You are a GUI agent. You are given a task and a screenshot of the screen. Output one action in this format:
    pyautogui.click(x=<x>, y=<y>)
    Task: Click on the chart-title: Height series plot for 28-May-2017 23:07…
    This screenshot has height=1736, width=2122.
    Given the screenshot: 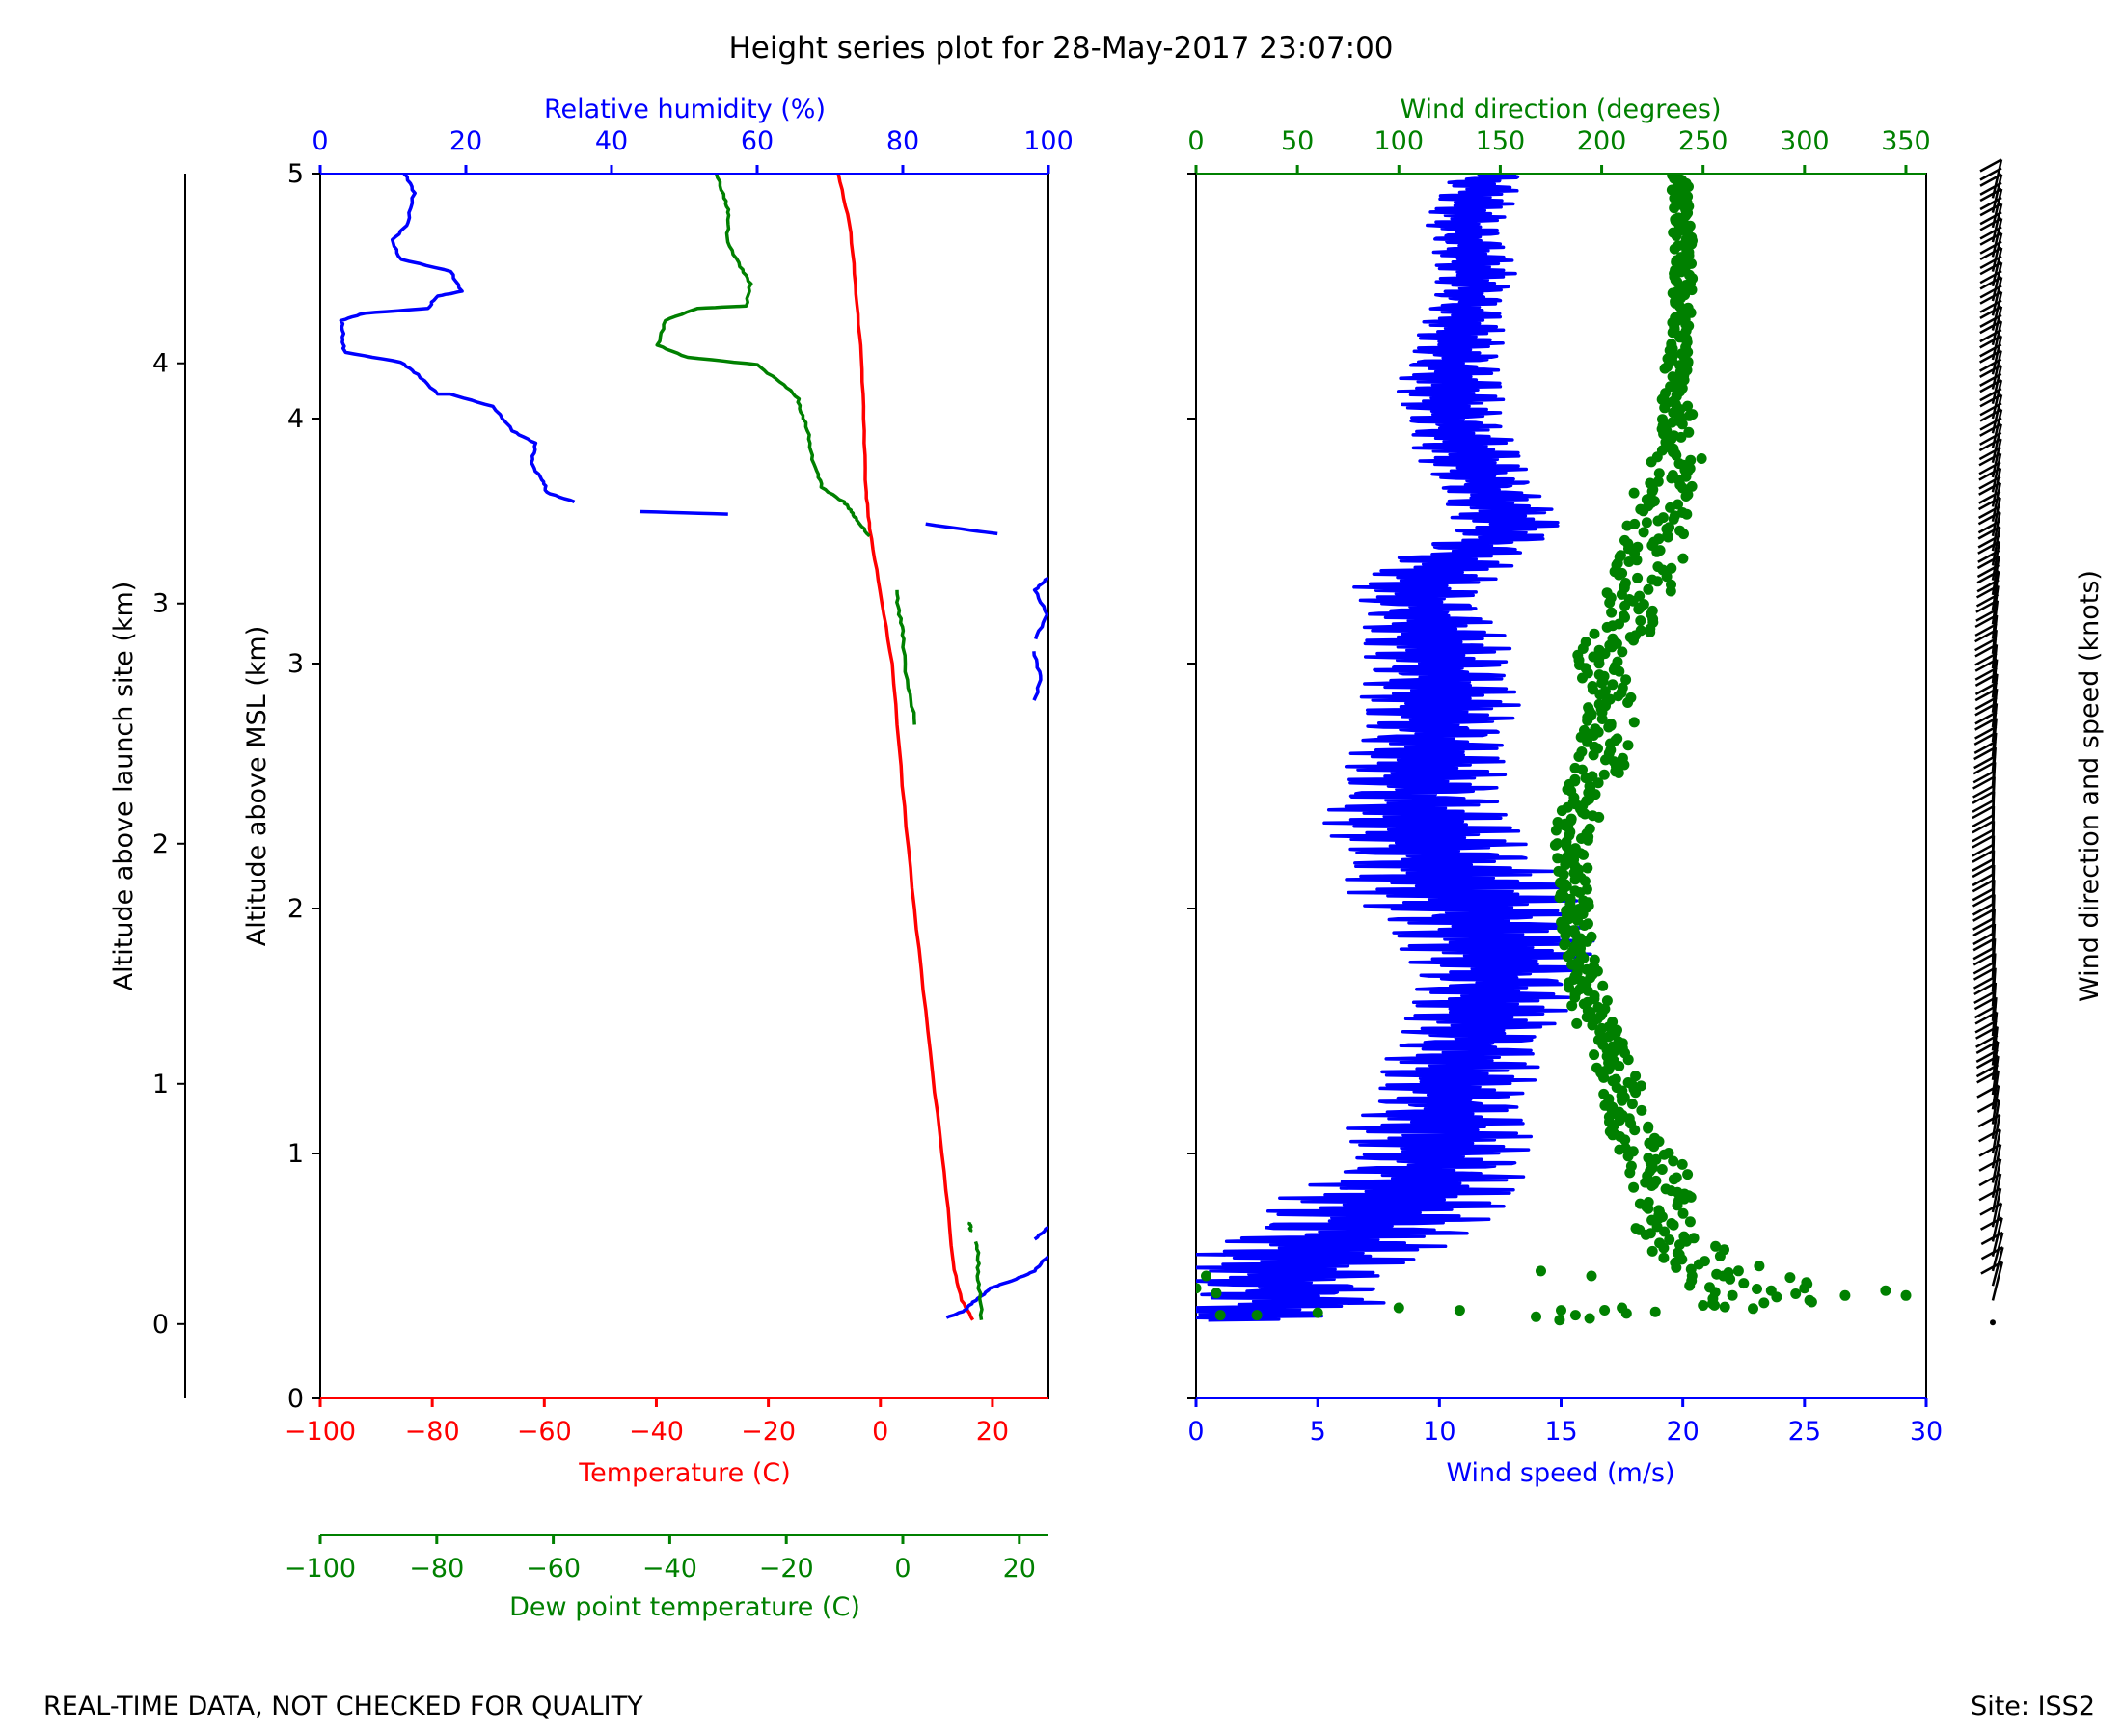 What is the action you would take?
    pyautogui.click(x=1061, y=49)
    